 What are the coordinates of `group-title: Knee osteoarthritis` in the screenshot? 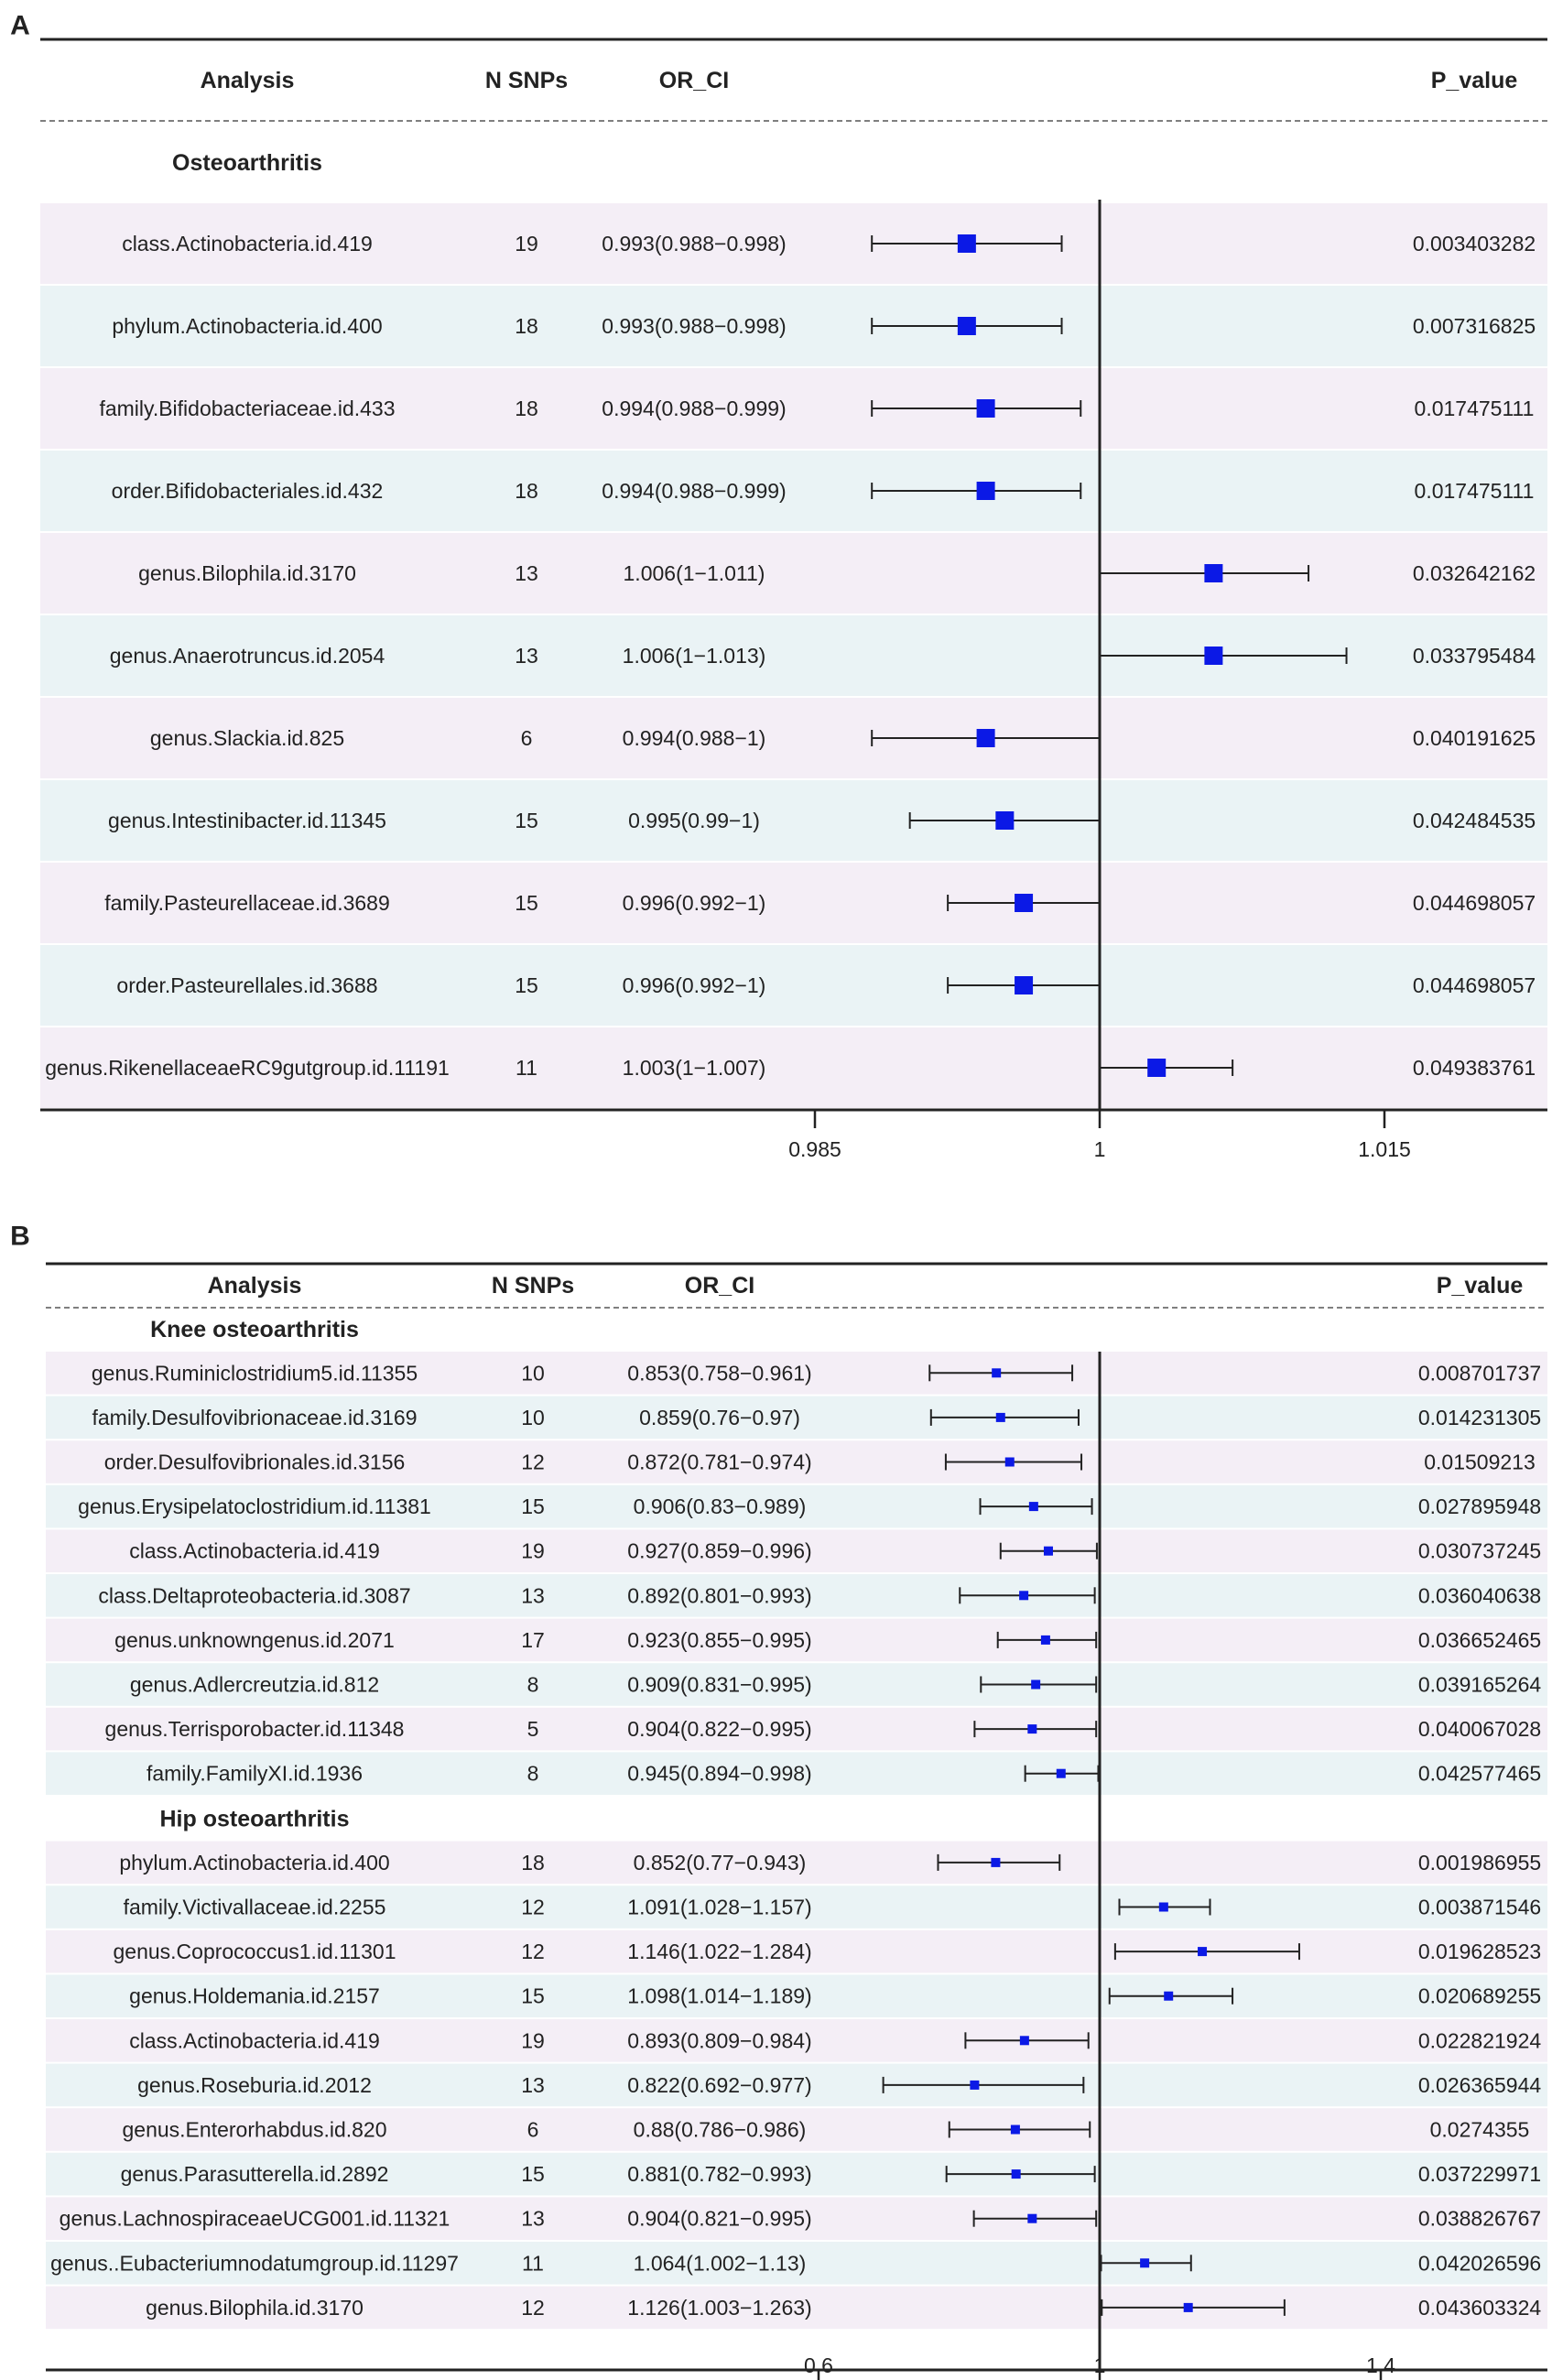 It's located at (254, 1329).